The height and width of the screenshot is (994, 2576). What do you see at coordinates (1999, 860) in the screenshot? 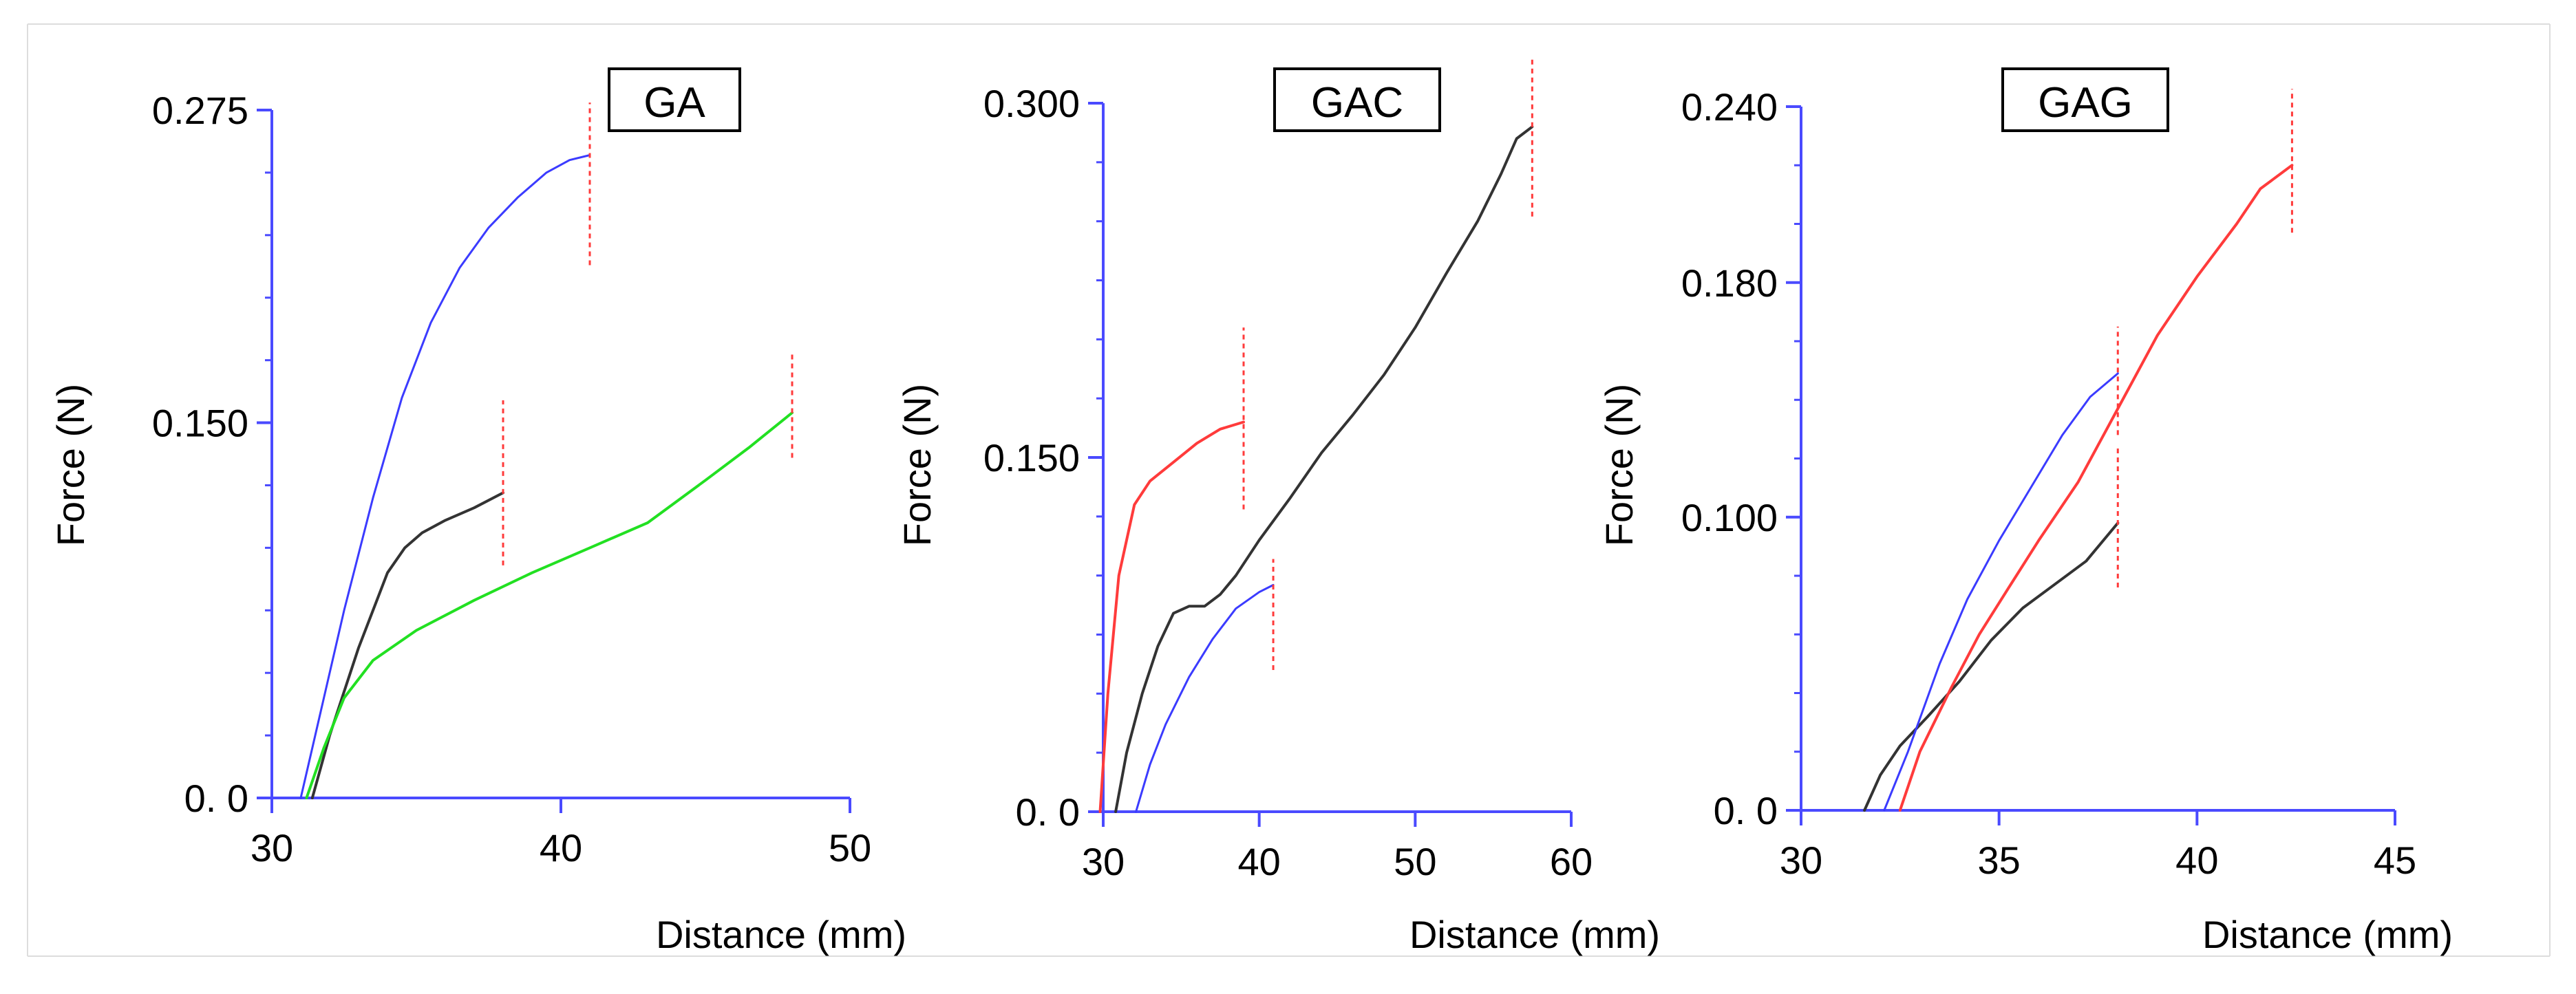
I see `x-tick-label: 35` at bounding box center [1999, 860].